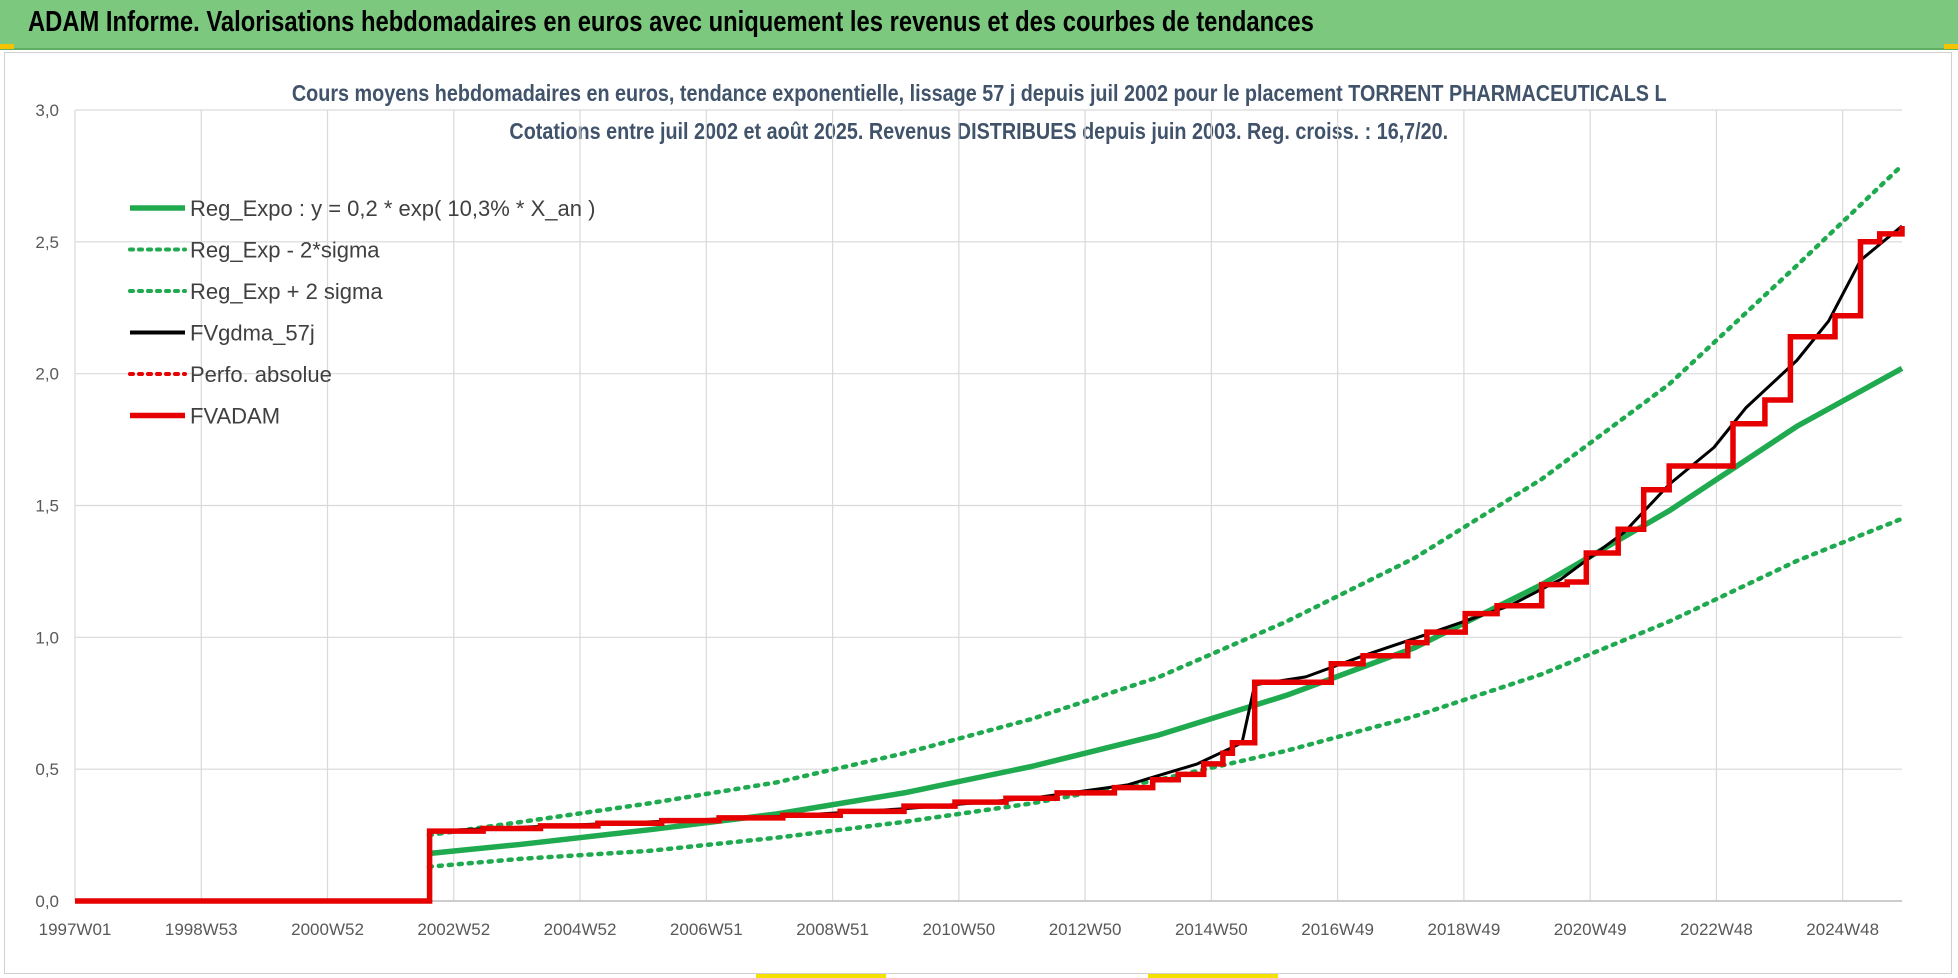  What do you see at coordinates (7, 46) in the screenshot?
I see `corner-marker-left` at bounding box center [7, 46].